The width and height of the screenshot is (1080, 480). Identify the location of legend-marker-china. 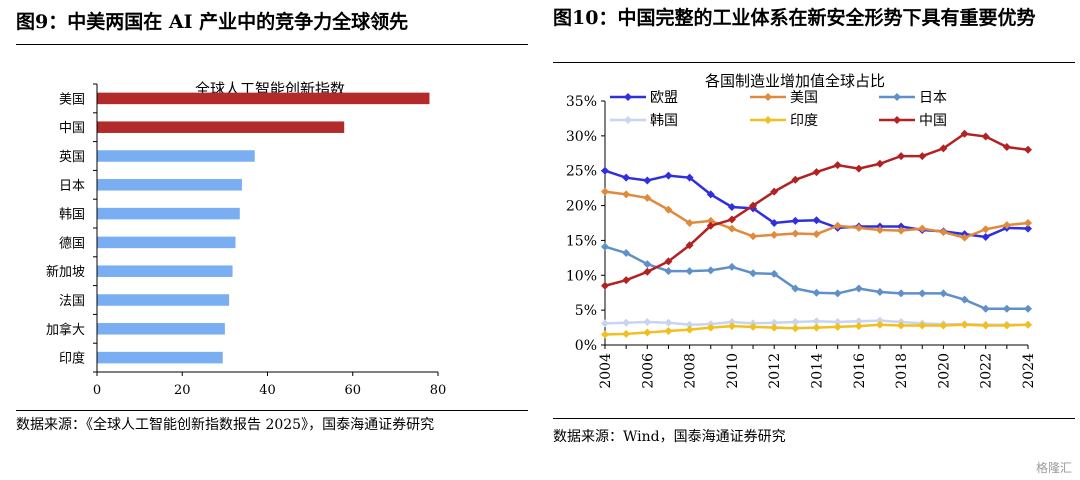
(897, 120).